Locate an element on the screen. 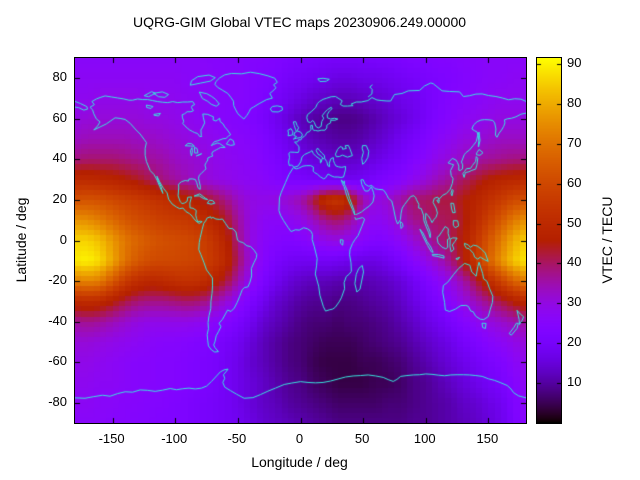 The image size is (640, 480). y-tick-label: 20 is located at coordinates (59, 198).